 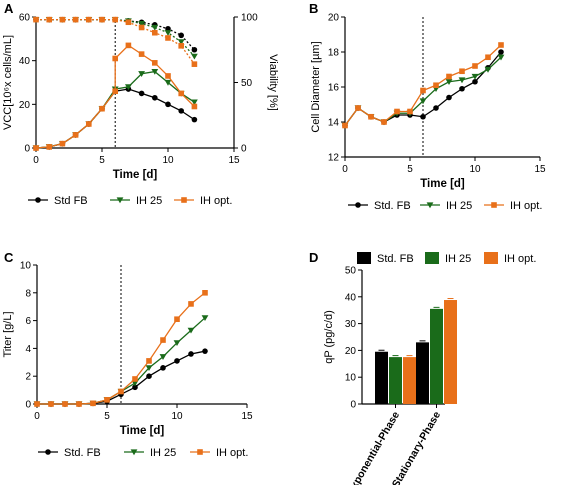 What do you see at coordinates (313, 257) in the screenshot?
I see `panel-label-d: D` at bounding box center [313, 257].